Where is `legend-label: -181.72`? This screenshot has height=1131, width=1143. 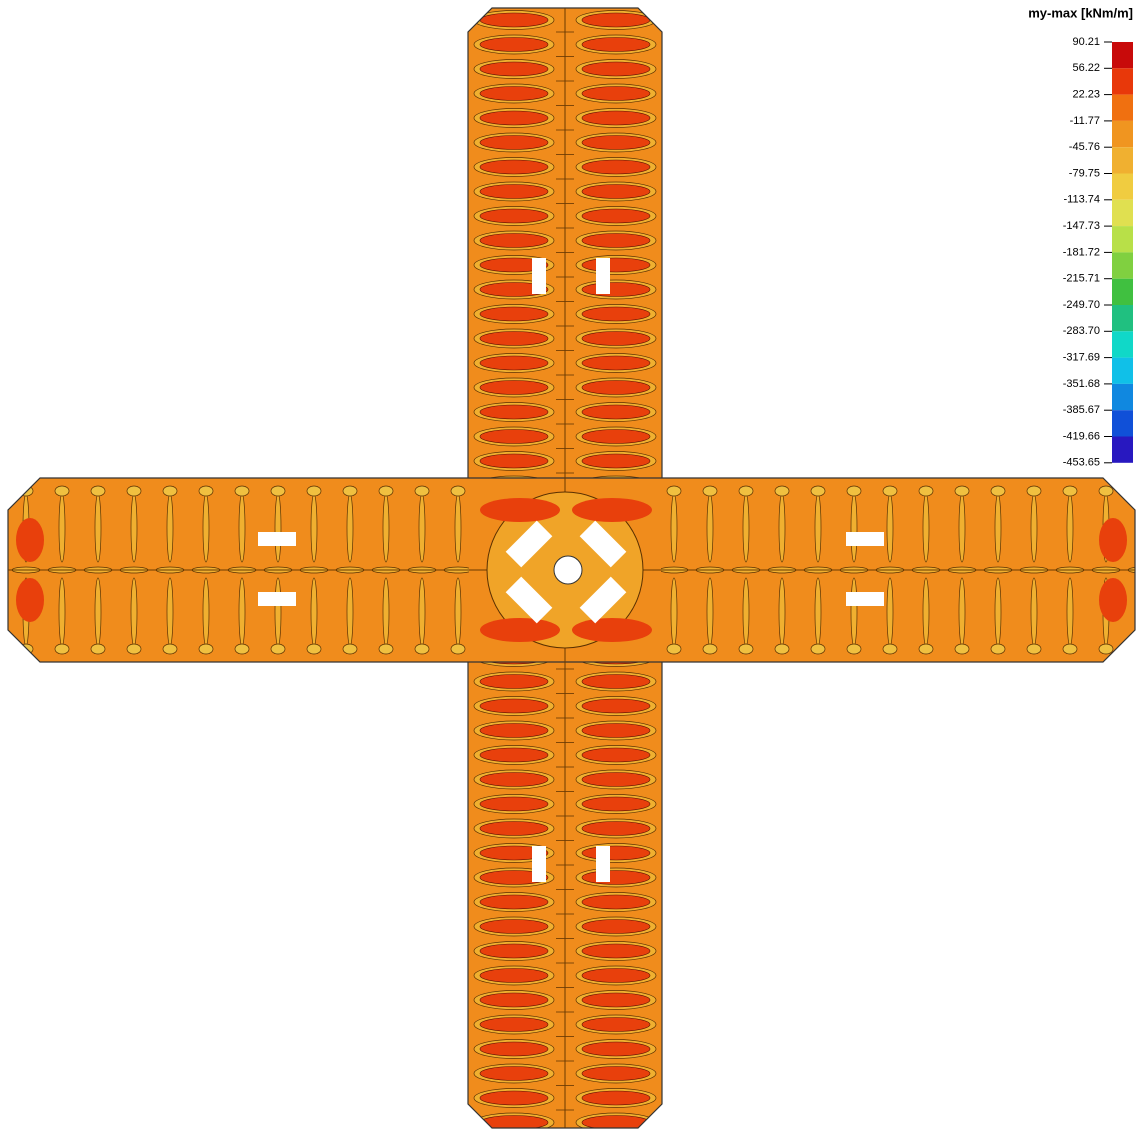
legend-label: -181.72 is located at coordinates (1081, 252).